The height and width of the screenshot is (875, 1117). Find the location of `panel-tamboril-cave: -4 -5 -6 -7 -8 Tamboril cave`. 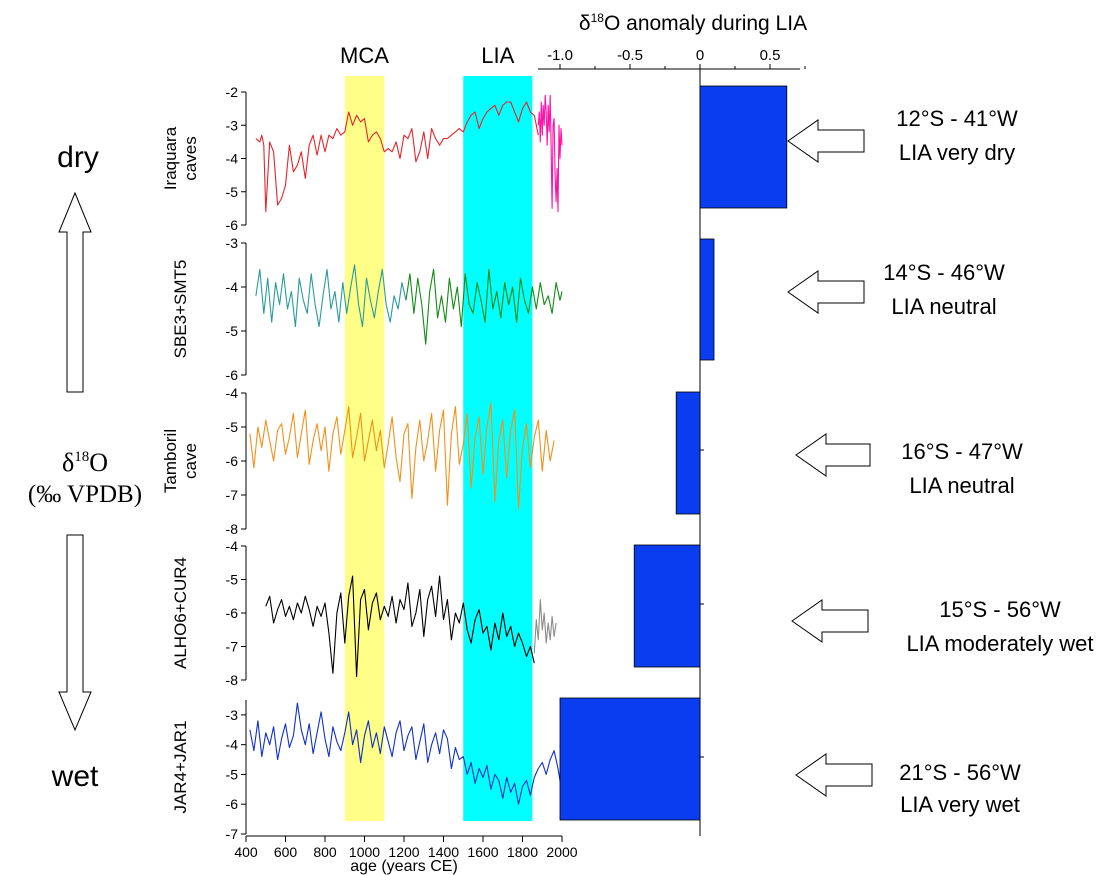

panel-tamboril-cave: -4 -5 -6 -7 -8 Tamboril cave is located at coordinates (358, 461).